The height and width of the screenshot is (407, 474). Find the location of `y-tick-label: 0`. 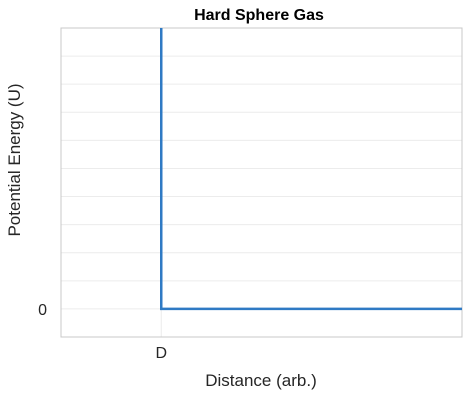

y-tick-label: 0 is located at coordinates (42, 310).